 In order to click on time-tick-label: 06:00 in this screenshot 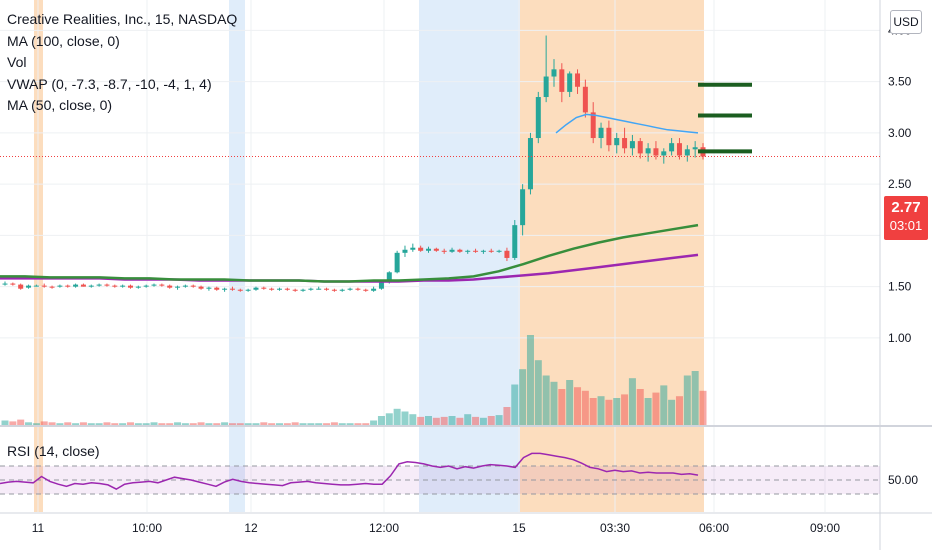, I will do `click(714, 528)`.